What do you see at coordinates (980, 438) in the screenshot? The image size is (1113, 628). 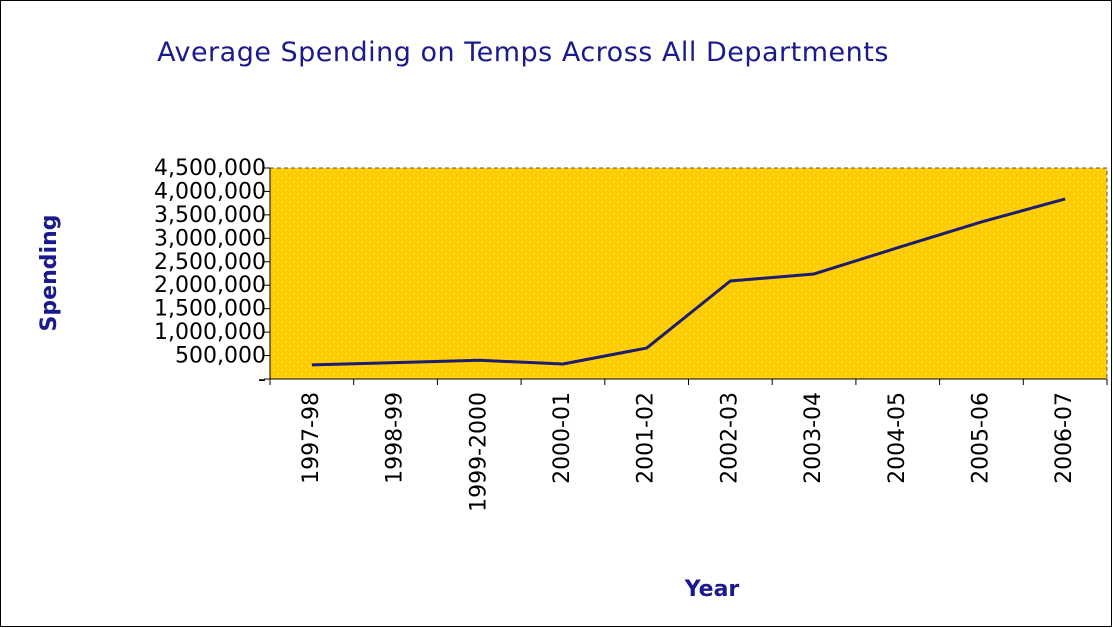 I see `x-tick-label: 2005-06` at bounding box center [980, 438].